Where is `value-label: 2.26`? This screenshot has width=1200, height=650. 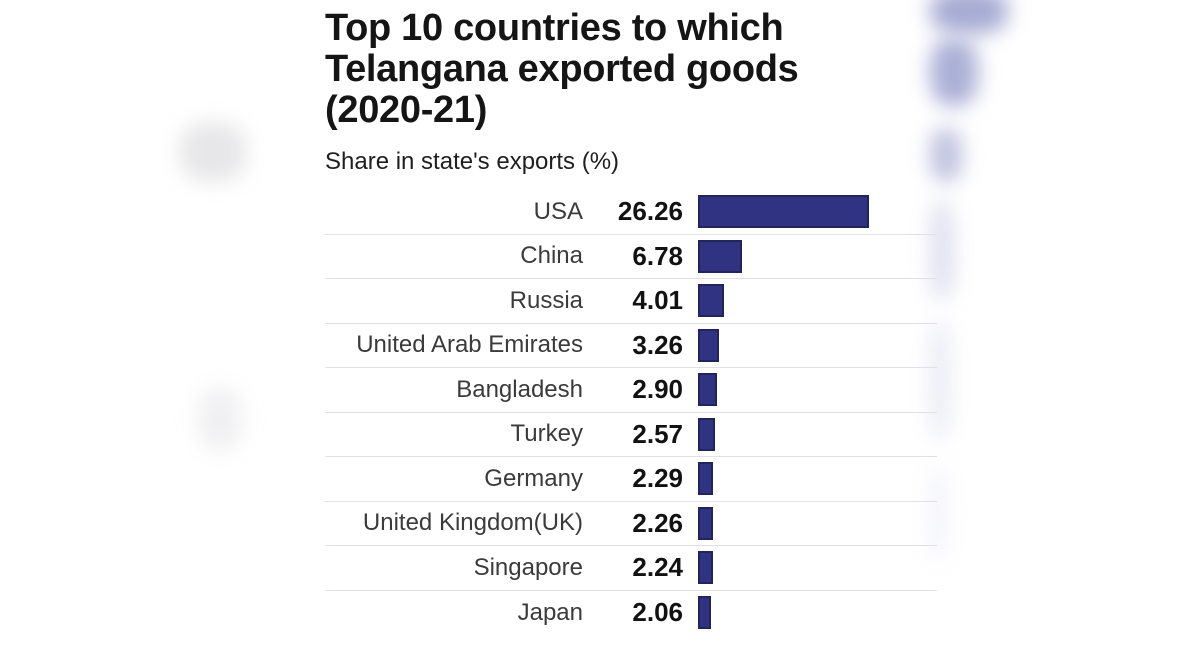 value-label: 2.26 is located at coordinates (657, 522).